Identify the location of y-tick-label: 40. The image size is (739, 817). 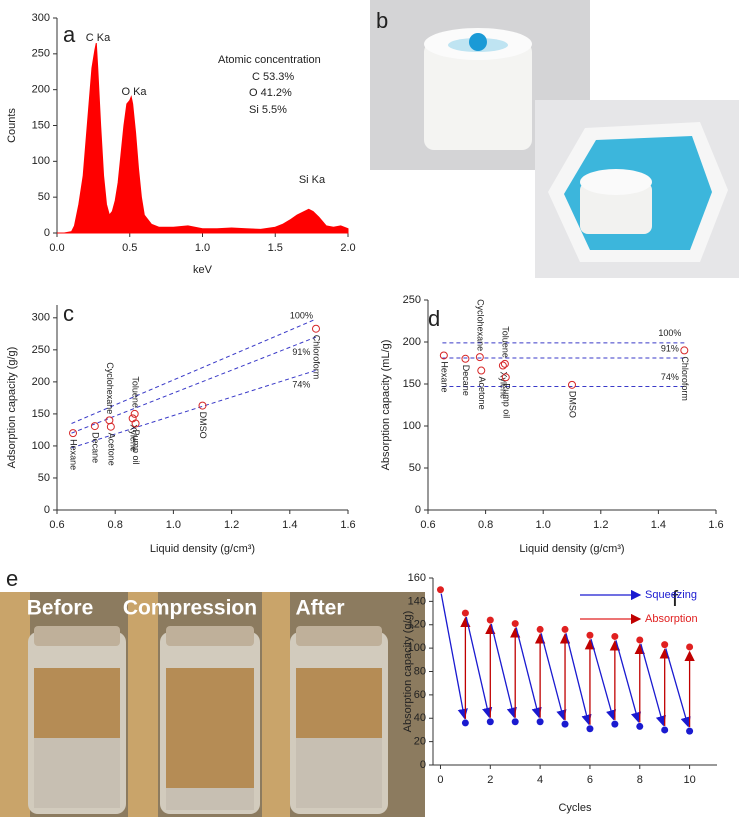
(420, 718).